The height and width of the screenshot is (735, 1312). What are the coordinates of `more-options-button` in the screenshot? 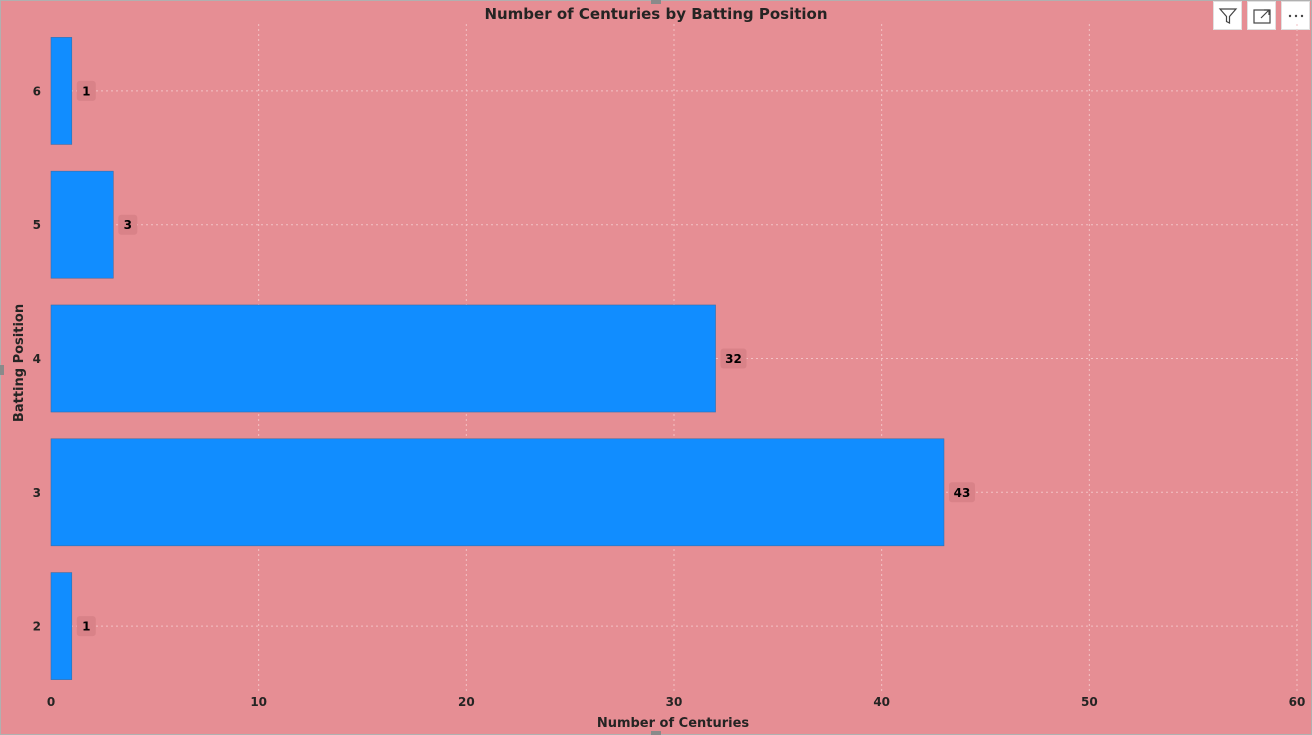 It's located at (1295, 15).